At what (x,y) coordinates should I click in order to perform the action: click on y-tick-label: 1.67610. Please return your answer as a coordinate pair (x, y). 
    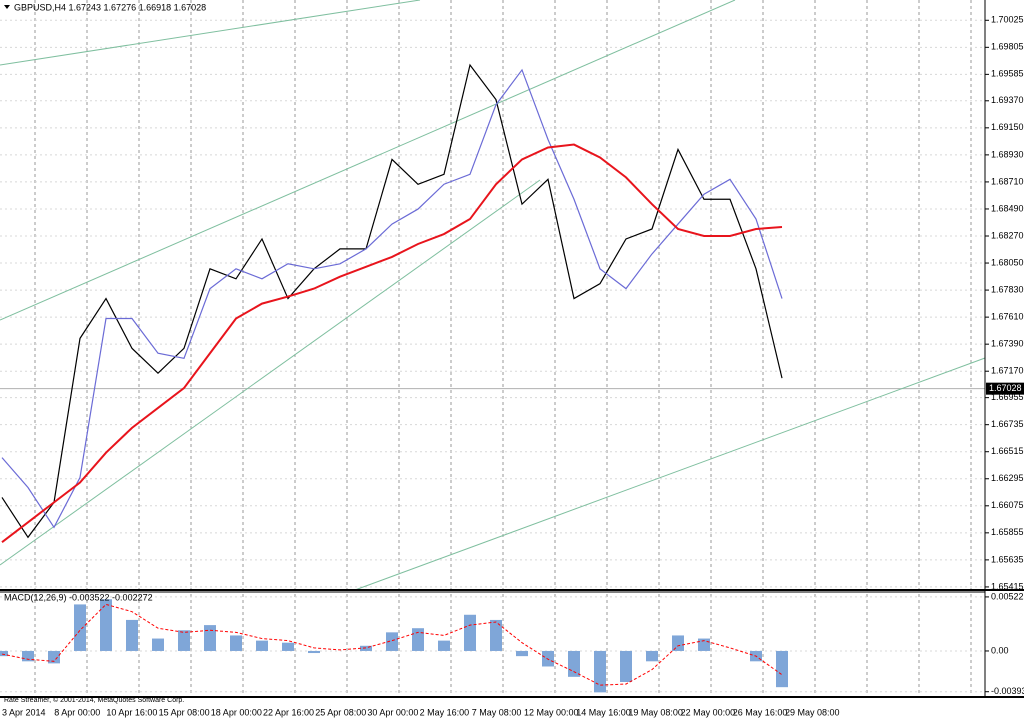
    Looking at the image, I should click on (1007, 317).